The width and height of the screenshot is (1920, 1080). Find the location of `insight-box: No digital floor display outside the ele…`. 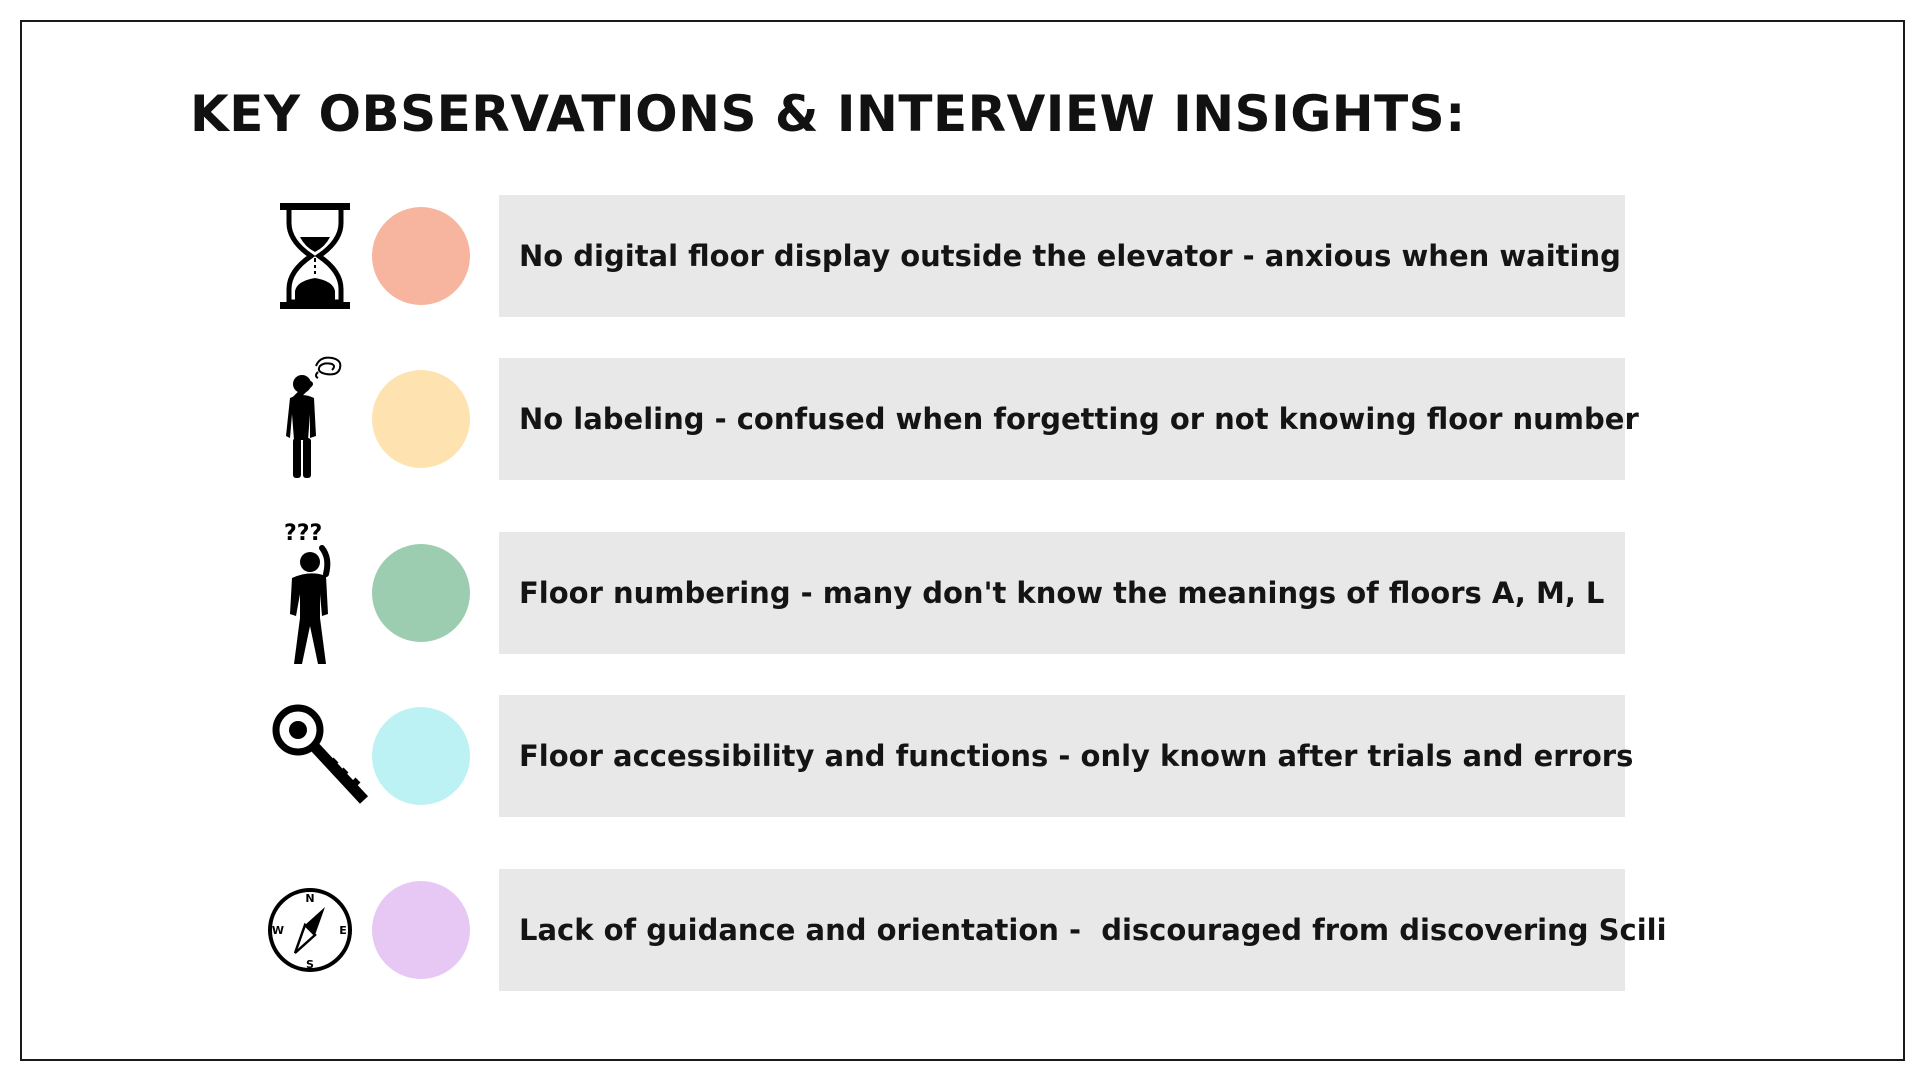

insight-box: No digital floor display outside the ele… is located at coordinates (1062, 256).